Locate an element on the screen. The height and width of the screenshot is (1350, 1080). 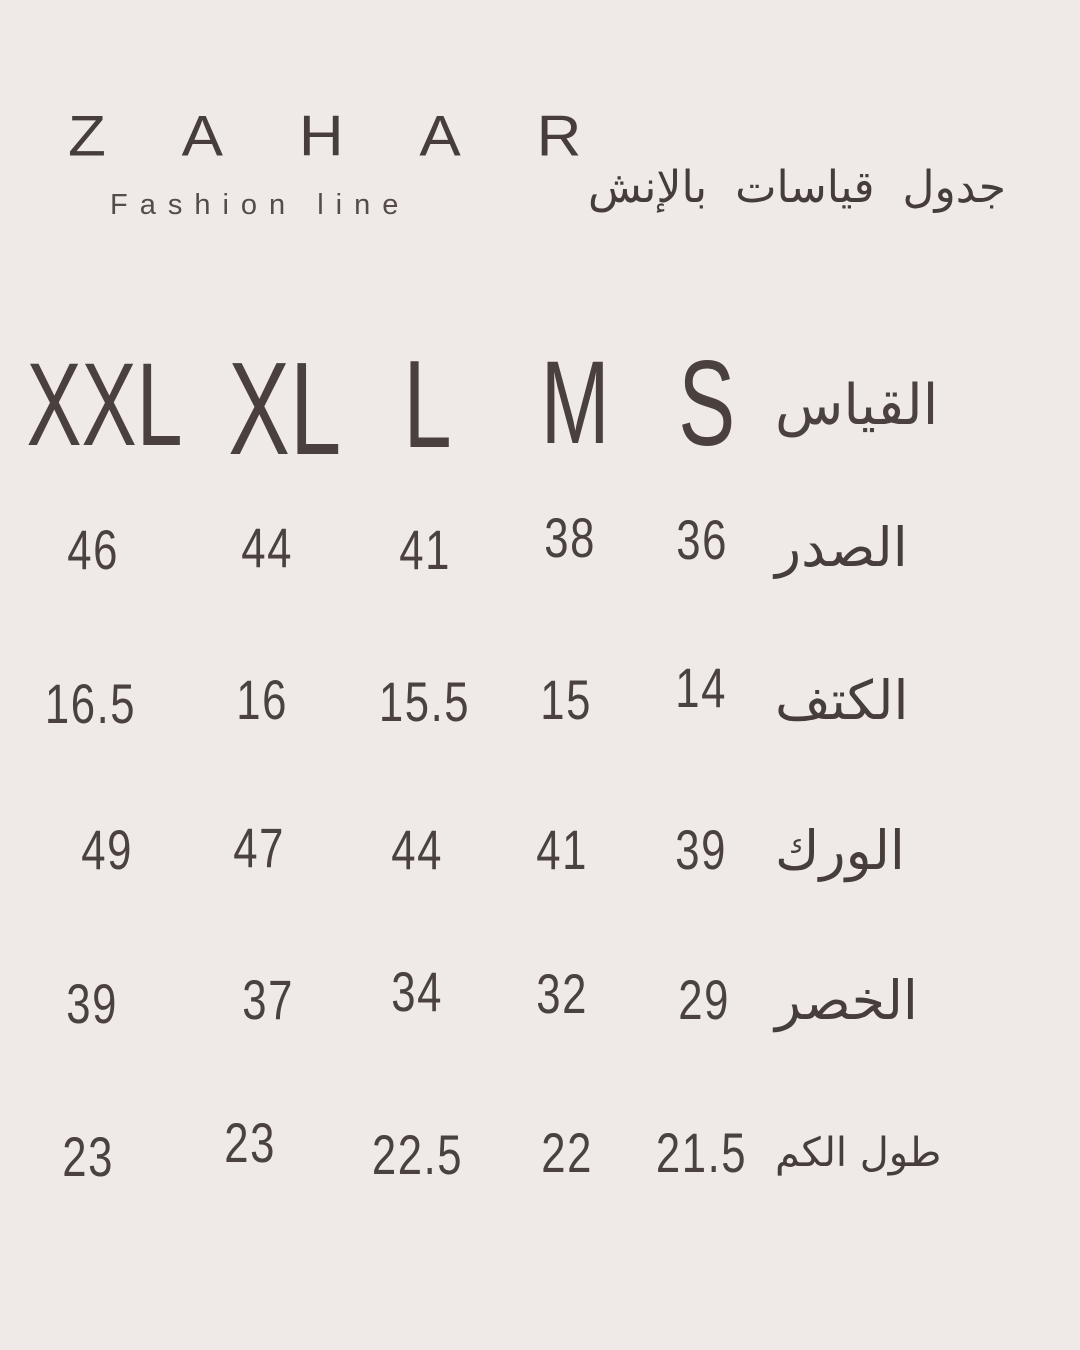
chest-s-text: 36 is located at coordinates (702, 539).